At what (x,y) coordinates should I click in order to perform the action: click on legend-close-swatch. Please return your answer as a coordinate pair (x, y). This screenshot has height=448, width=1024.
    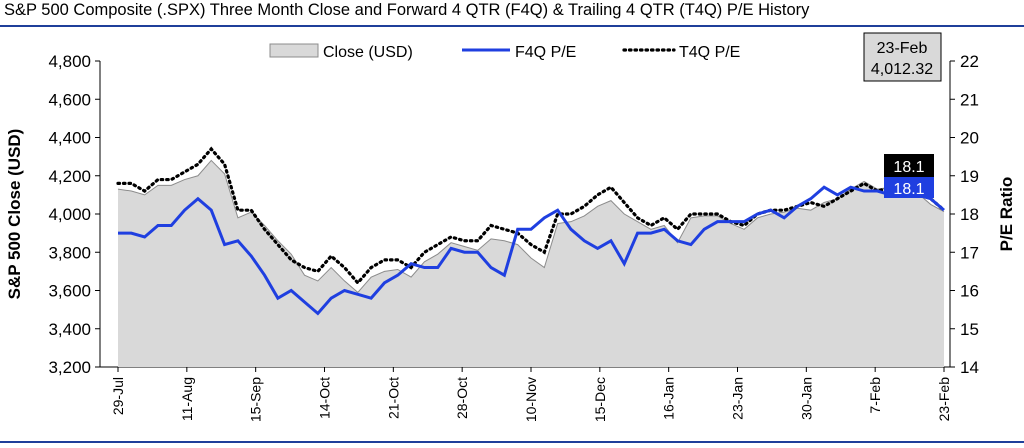
    Looking at the image, I should click on (294, 50).